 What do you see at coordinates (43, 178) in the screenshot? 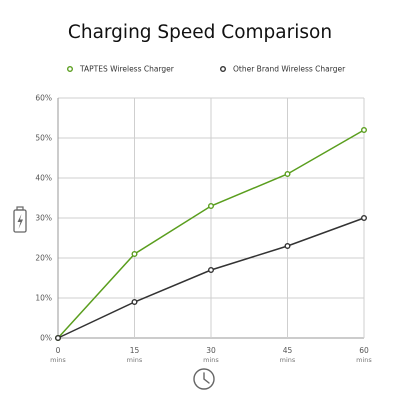
I see `y-tick-label: 40%` at bounding box center [43, 178].